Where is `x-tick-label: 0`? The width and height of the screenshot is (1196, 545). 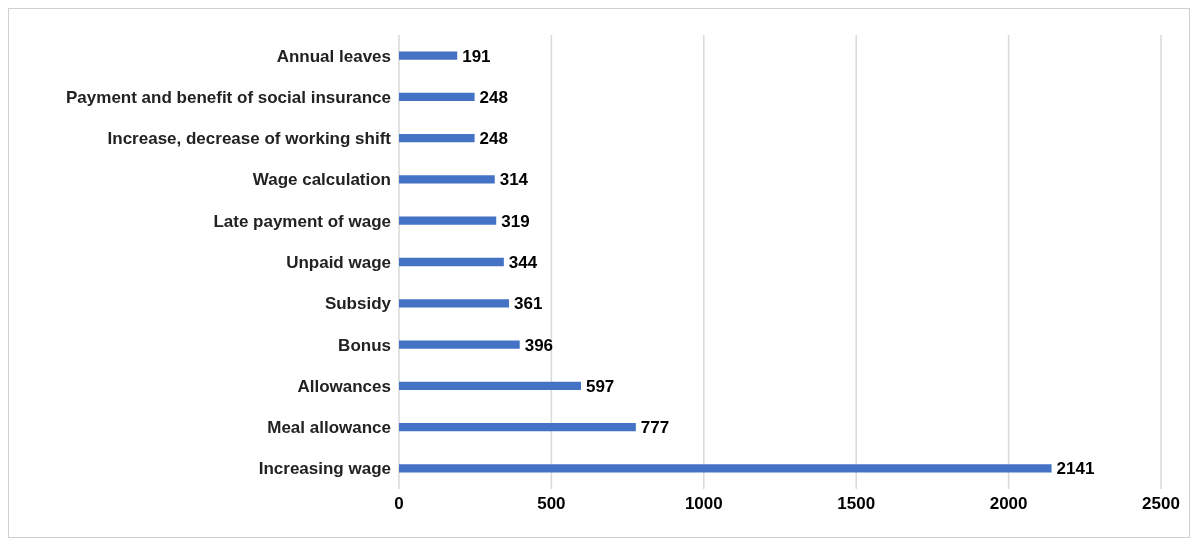
x-tick-label: 0 is located at coordinates (399, 504).